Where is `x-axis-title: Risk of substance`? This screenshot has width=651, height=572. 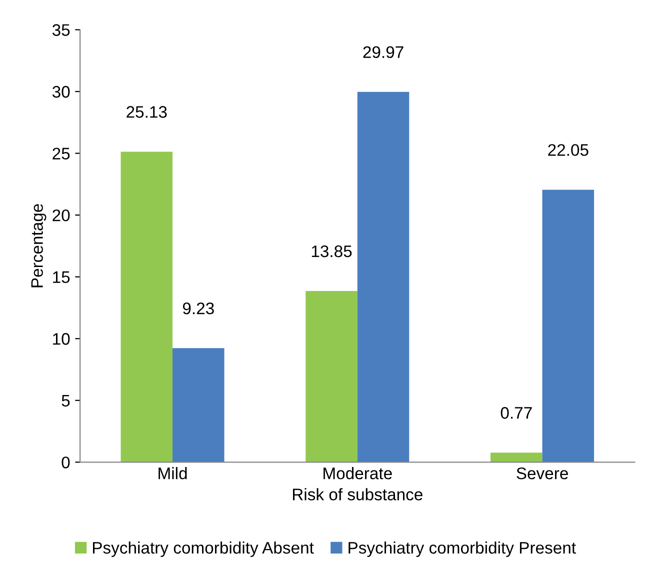
x-axis-title: Risk of substance is located at coordinates (357, 494).